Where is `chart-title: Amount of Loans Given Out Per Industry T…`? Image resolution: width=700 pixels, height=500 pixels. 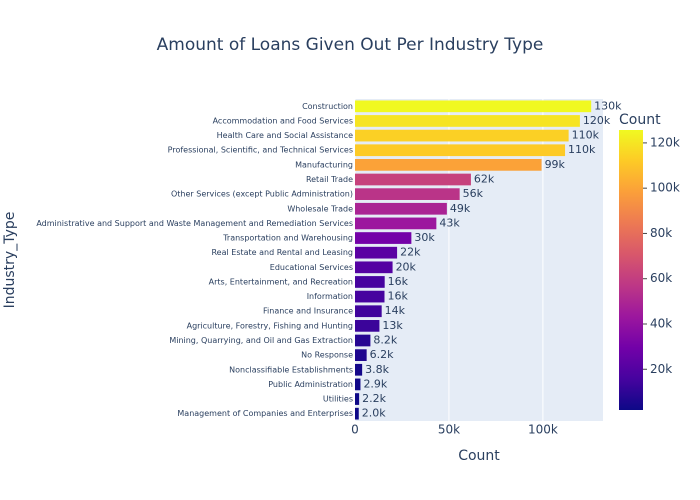 chart-title: Amount of Loans Given Out Per Industry T… is located at coordinates (350, 45).